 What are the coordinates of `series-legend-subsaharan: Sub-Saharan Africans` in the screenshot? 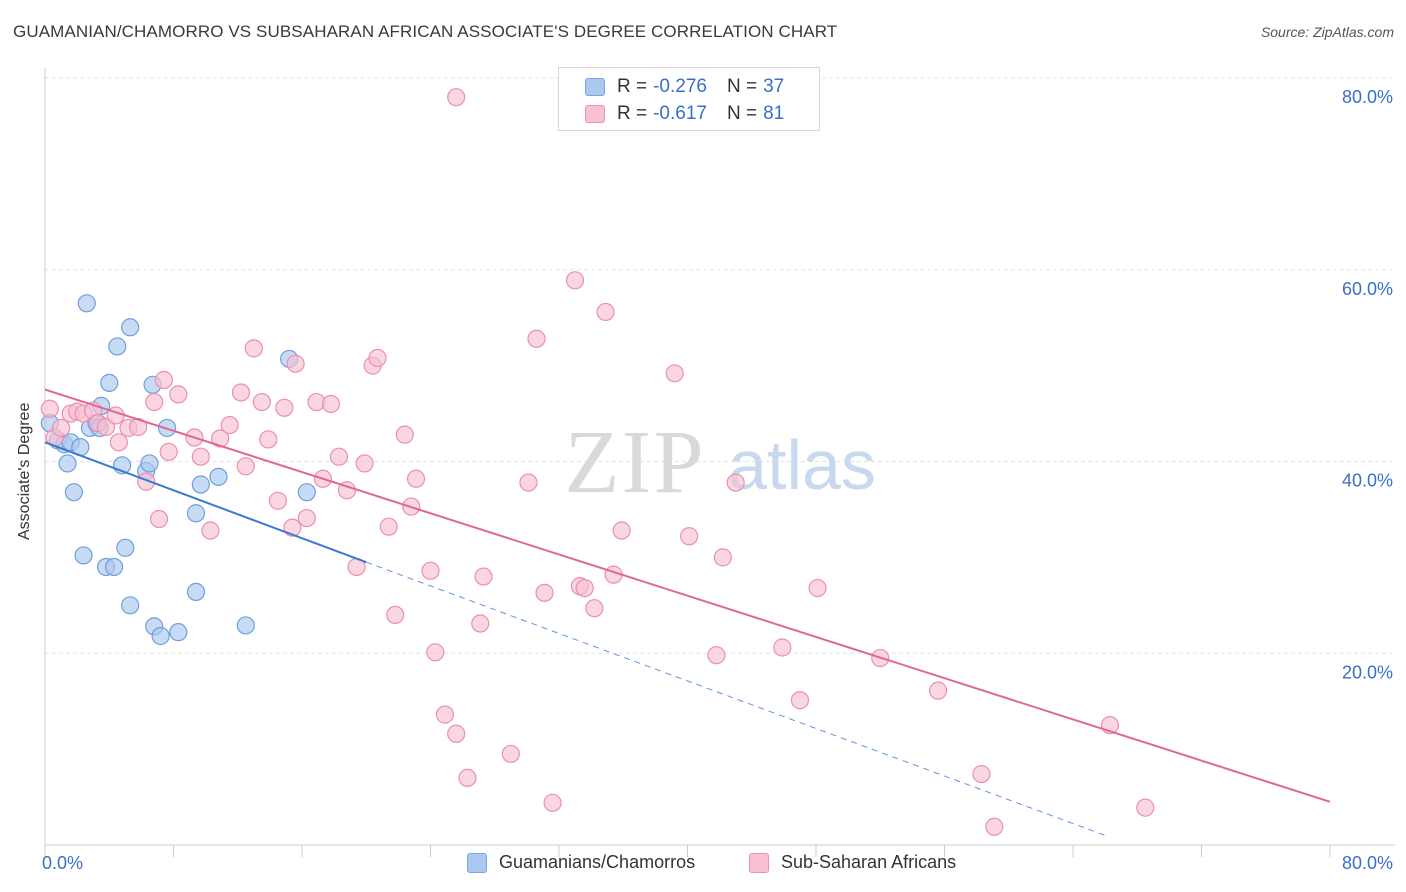 It's located at (852, 862).